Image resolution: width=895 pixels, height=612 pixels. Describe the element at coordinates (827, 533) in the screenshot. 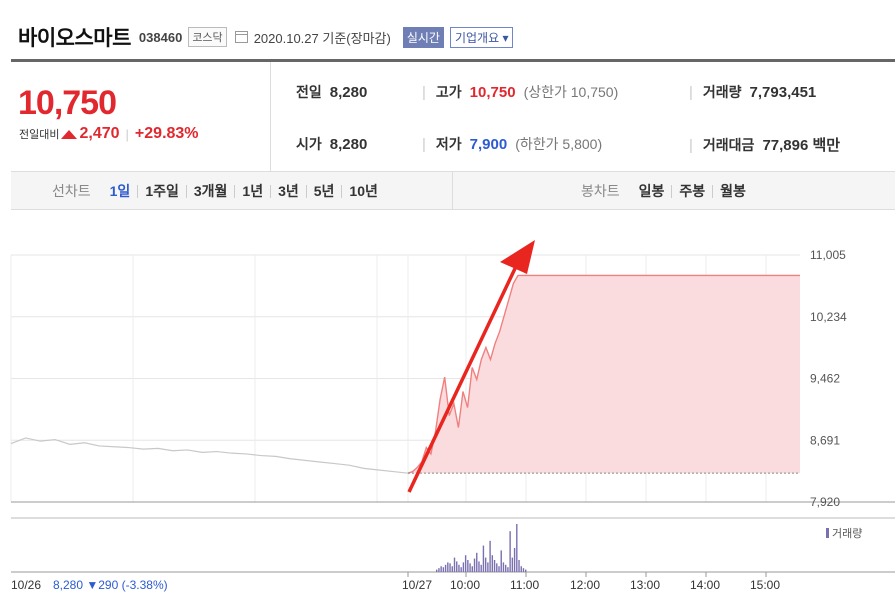

I see `volume-legend-swatch` at that location.